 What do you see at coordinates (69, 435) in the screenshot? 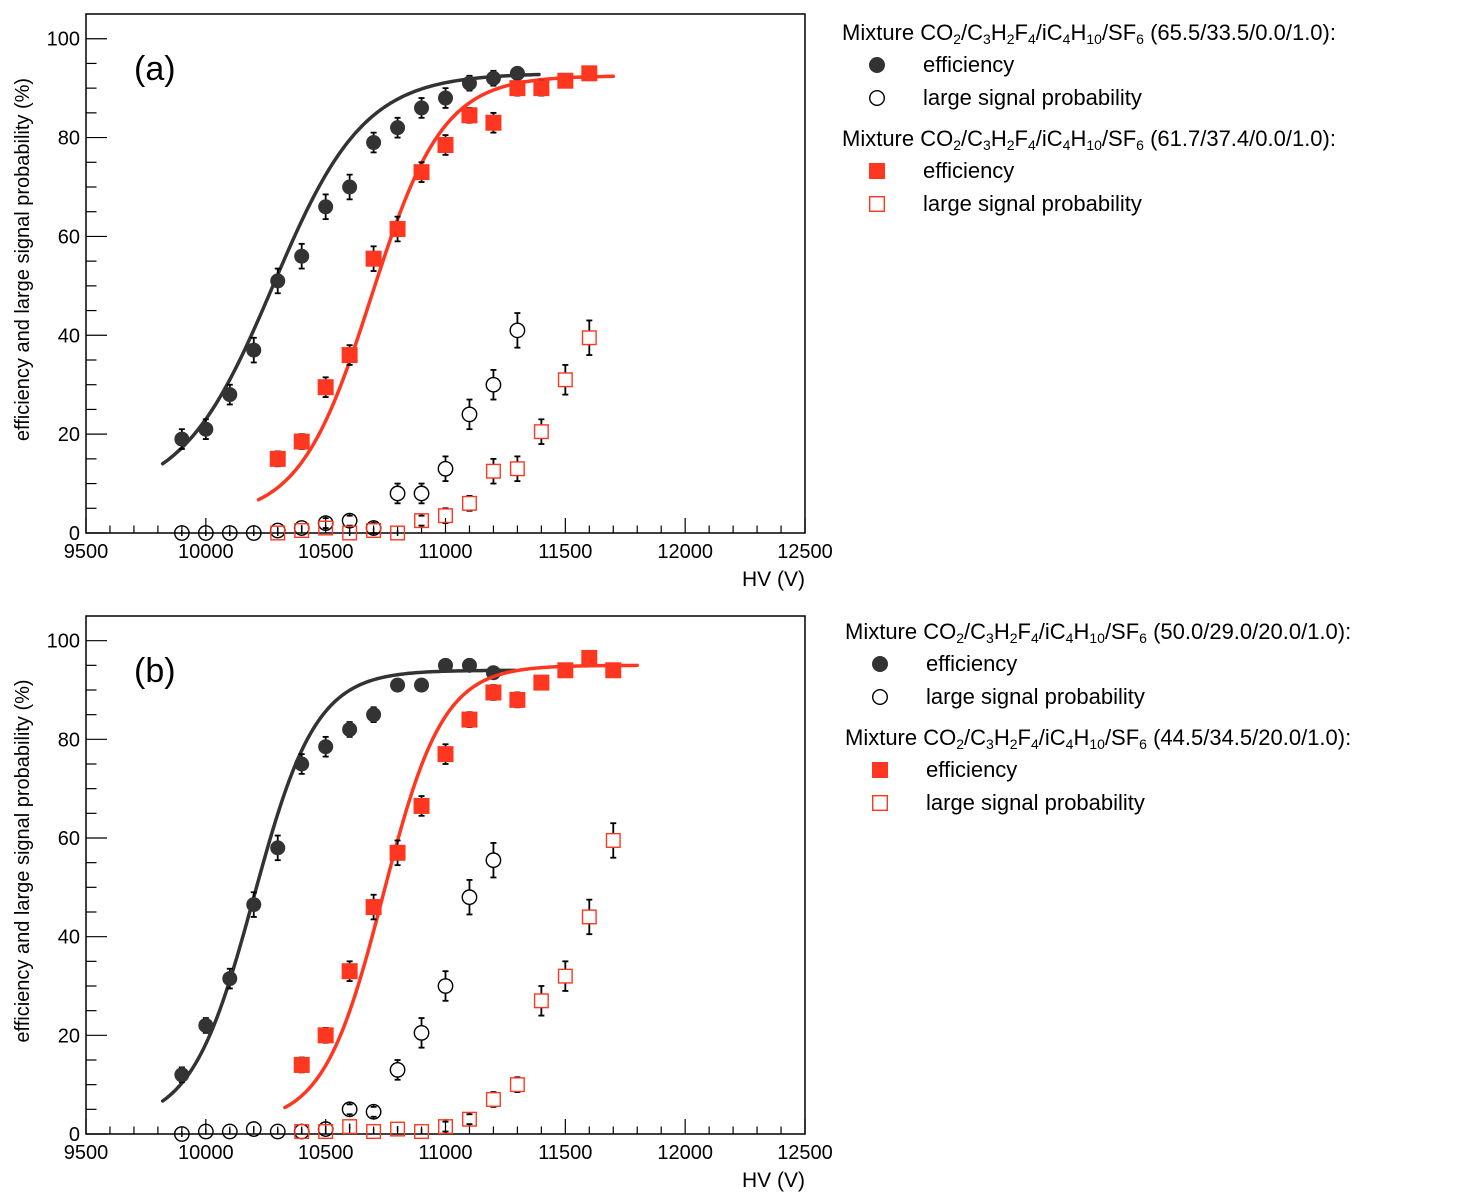
I see `y-tick-label: 20` at bounding box center [69, 435].